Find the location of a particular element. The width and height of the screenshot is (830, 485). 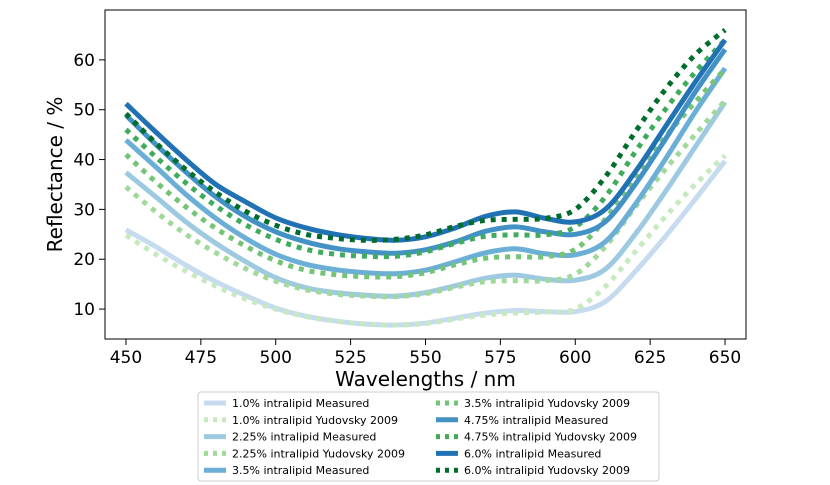

y-tick-label: 40 is located at coordinates (84, 161).